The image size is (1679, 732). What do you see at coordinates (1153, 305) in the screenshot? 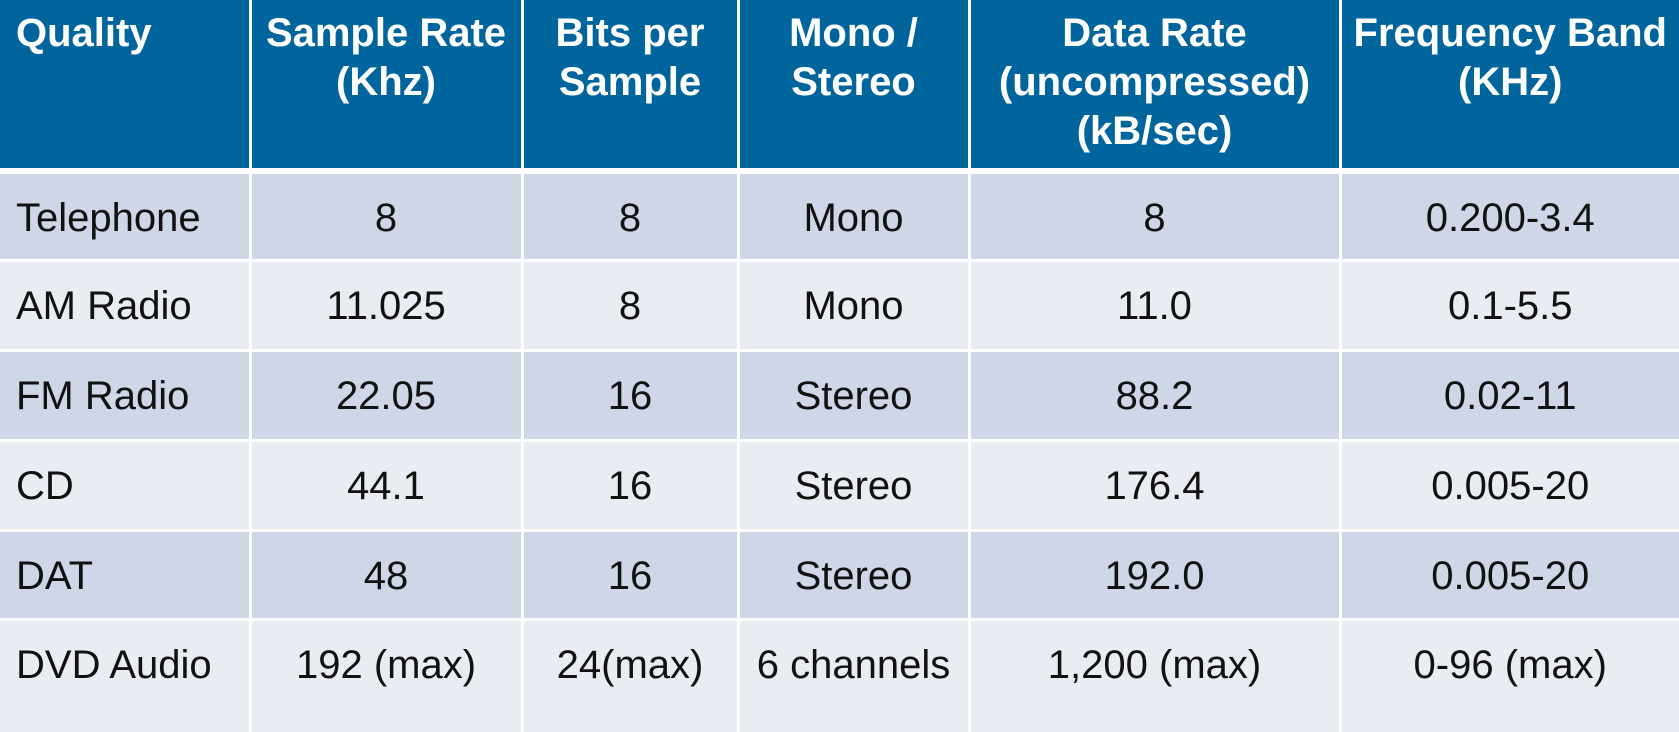
I see `cell-data-rate: 11.0` at bounding box center [1153, 305].